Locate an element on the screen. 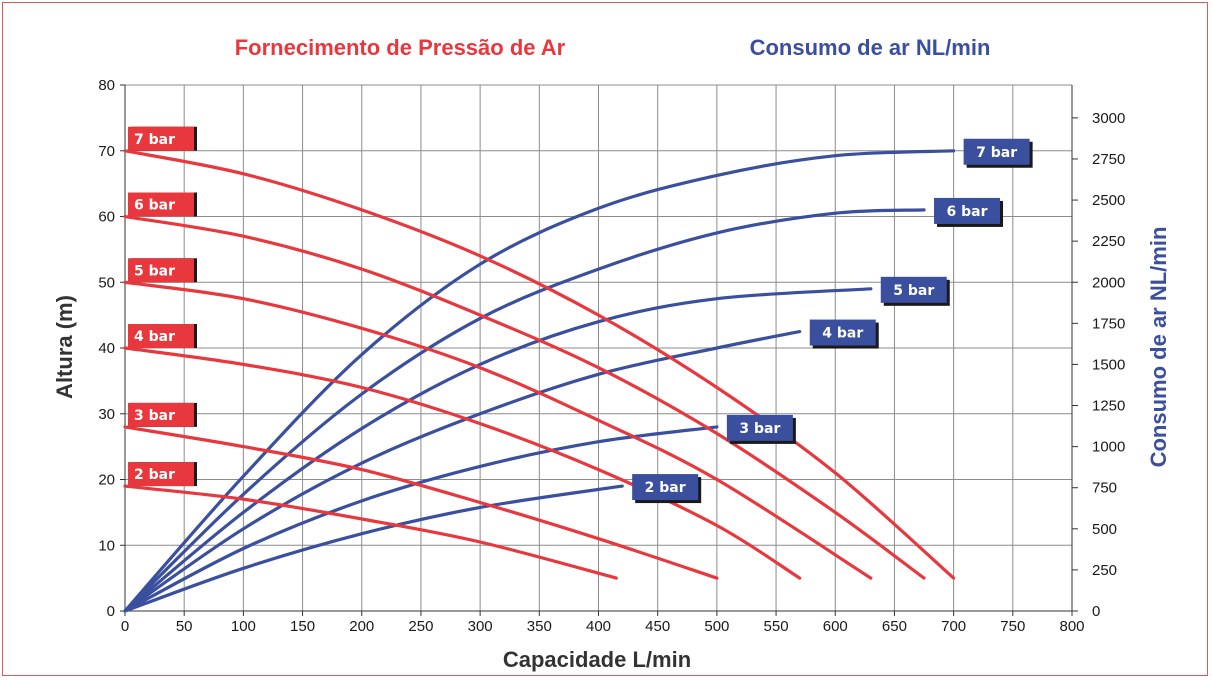 The width and height of the screenshot is (1212, 680). y2-tick-label: 3000 is located at coordinates (1108, 118).